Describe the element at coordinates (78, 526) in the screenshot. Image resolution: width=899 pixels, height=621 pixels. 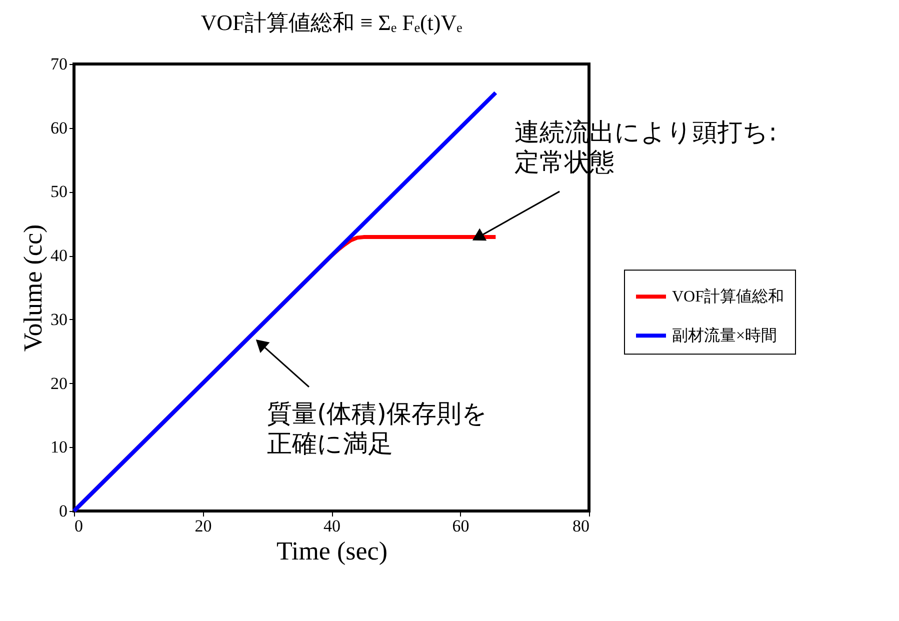
I see `x-tick-label: 0` at that location.